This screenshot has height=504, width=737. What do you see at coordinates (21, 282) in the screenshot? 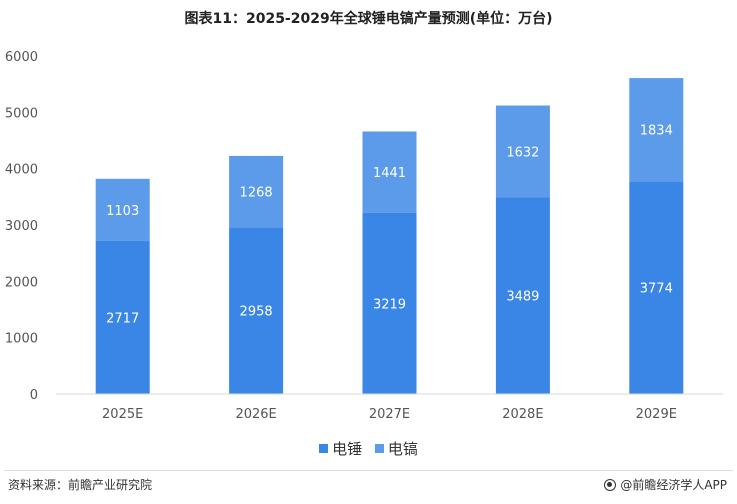
I see `y-tick-label: 2000` at bounding box center [21, 282].